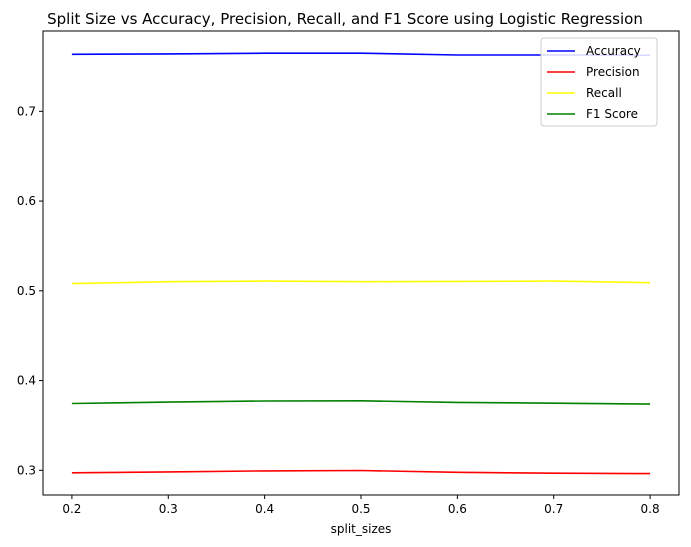 The width and height of the screenshot is (691, 547). Describe the element at coordinates (26, 201) in the screenshot. I see `y-tick-label: 0.6` at that location.